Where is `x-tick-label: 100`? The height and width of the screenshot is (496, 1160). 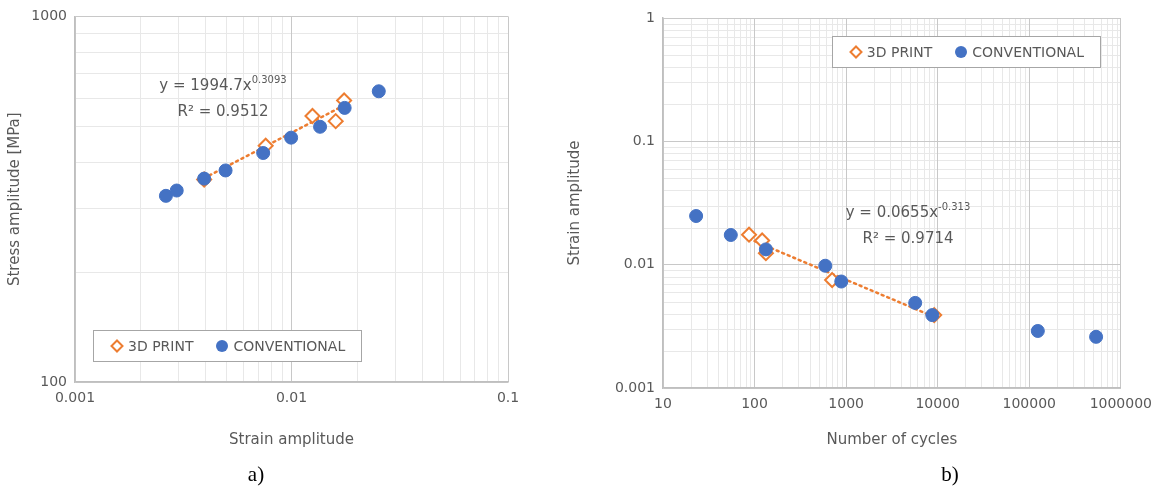
x-tick-label: 100 is located at coordinates (754, 403).